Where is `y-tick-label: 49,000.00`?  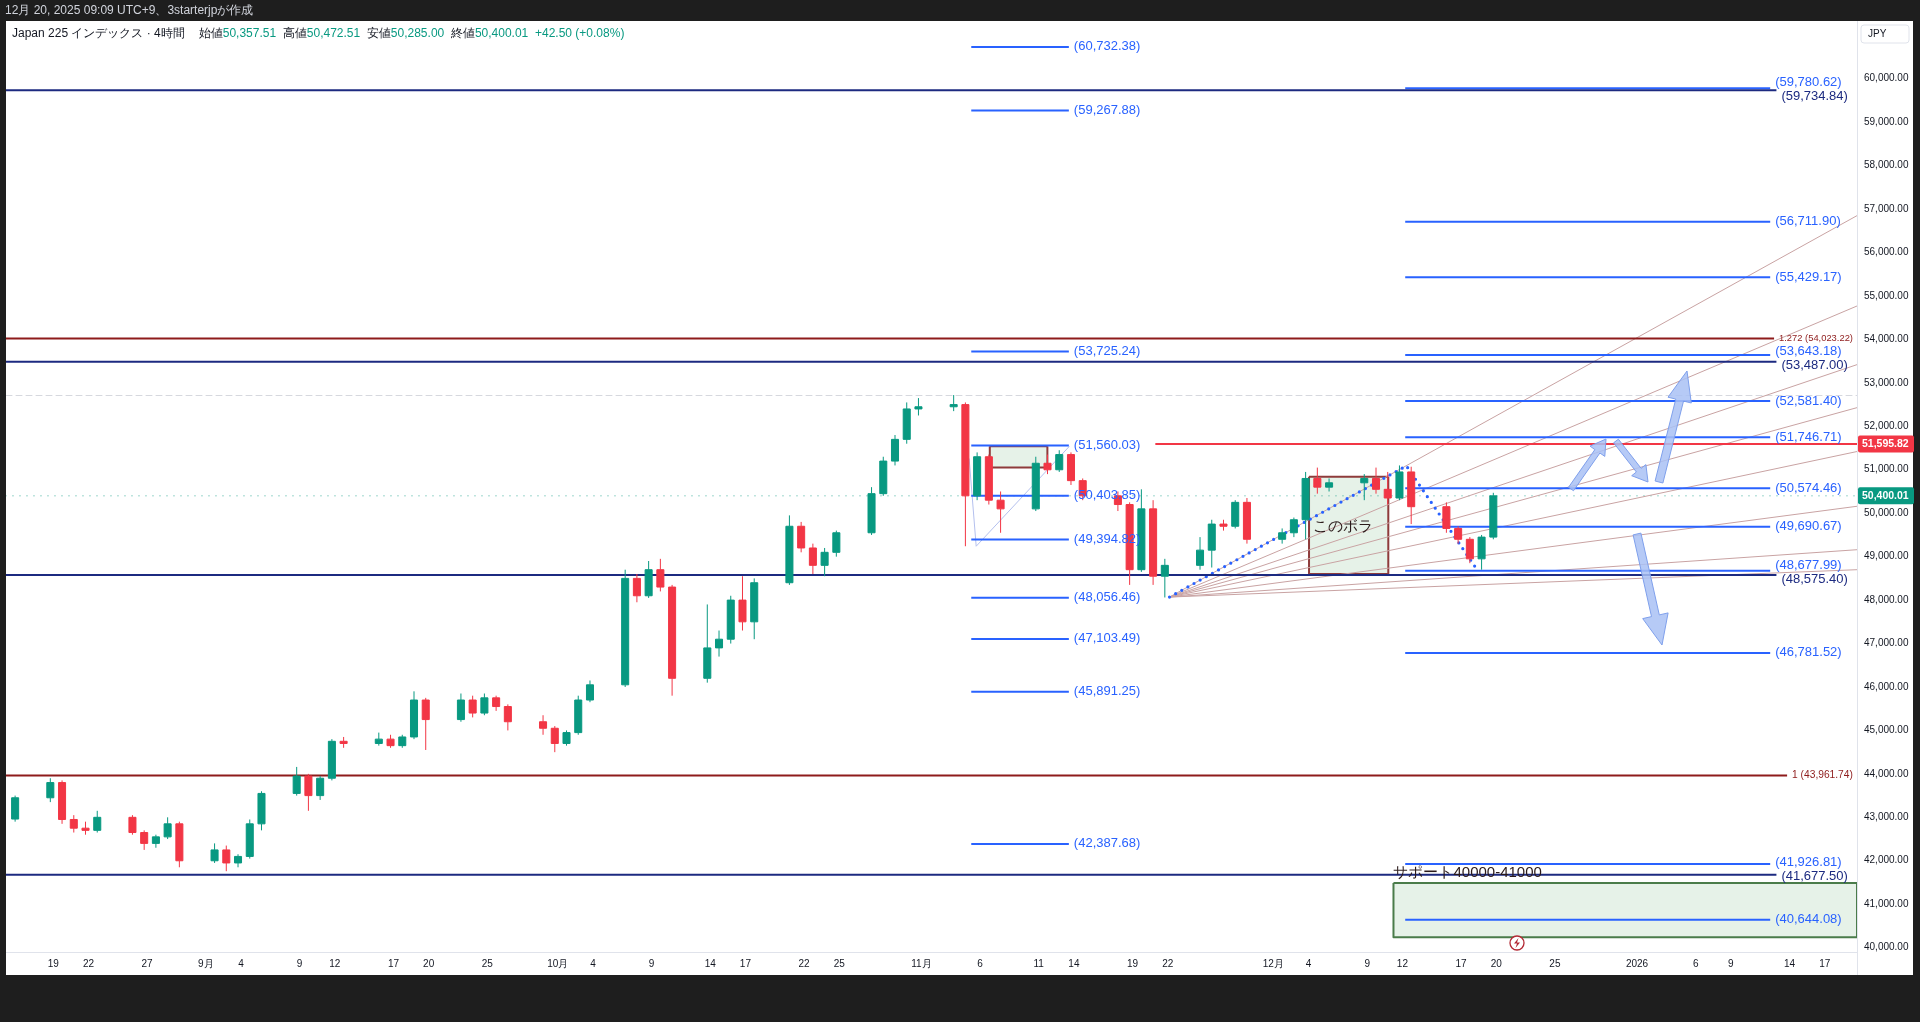 y-tick-label: 49,000.00 is located at coordinates (1886, 556).